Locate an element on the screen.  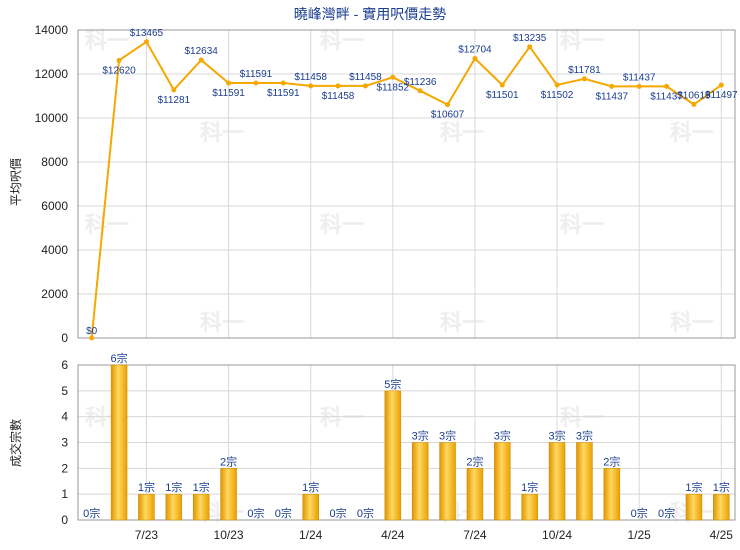
count-label-7: 0宗 is located at coordinates (283, 513).